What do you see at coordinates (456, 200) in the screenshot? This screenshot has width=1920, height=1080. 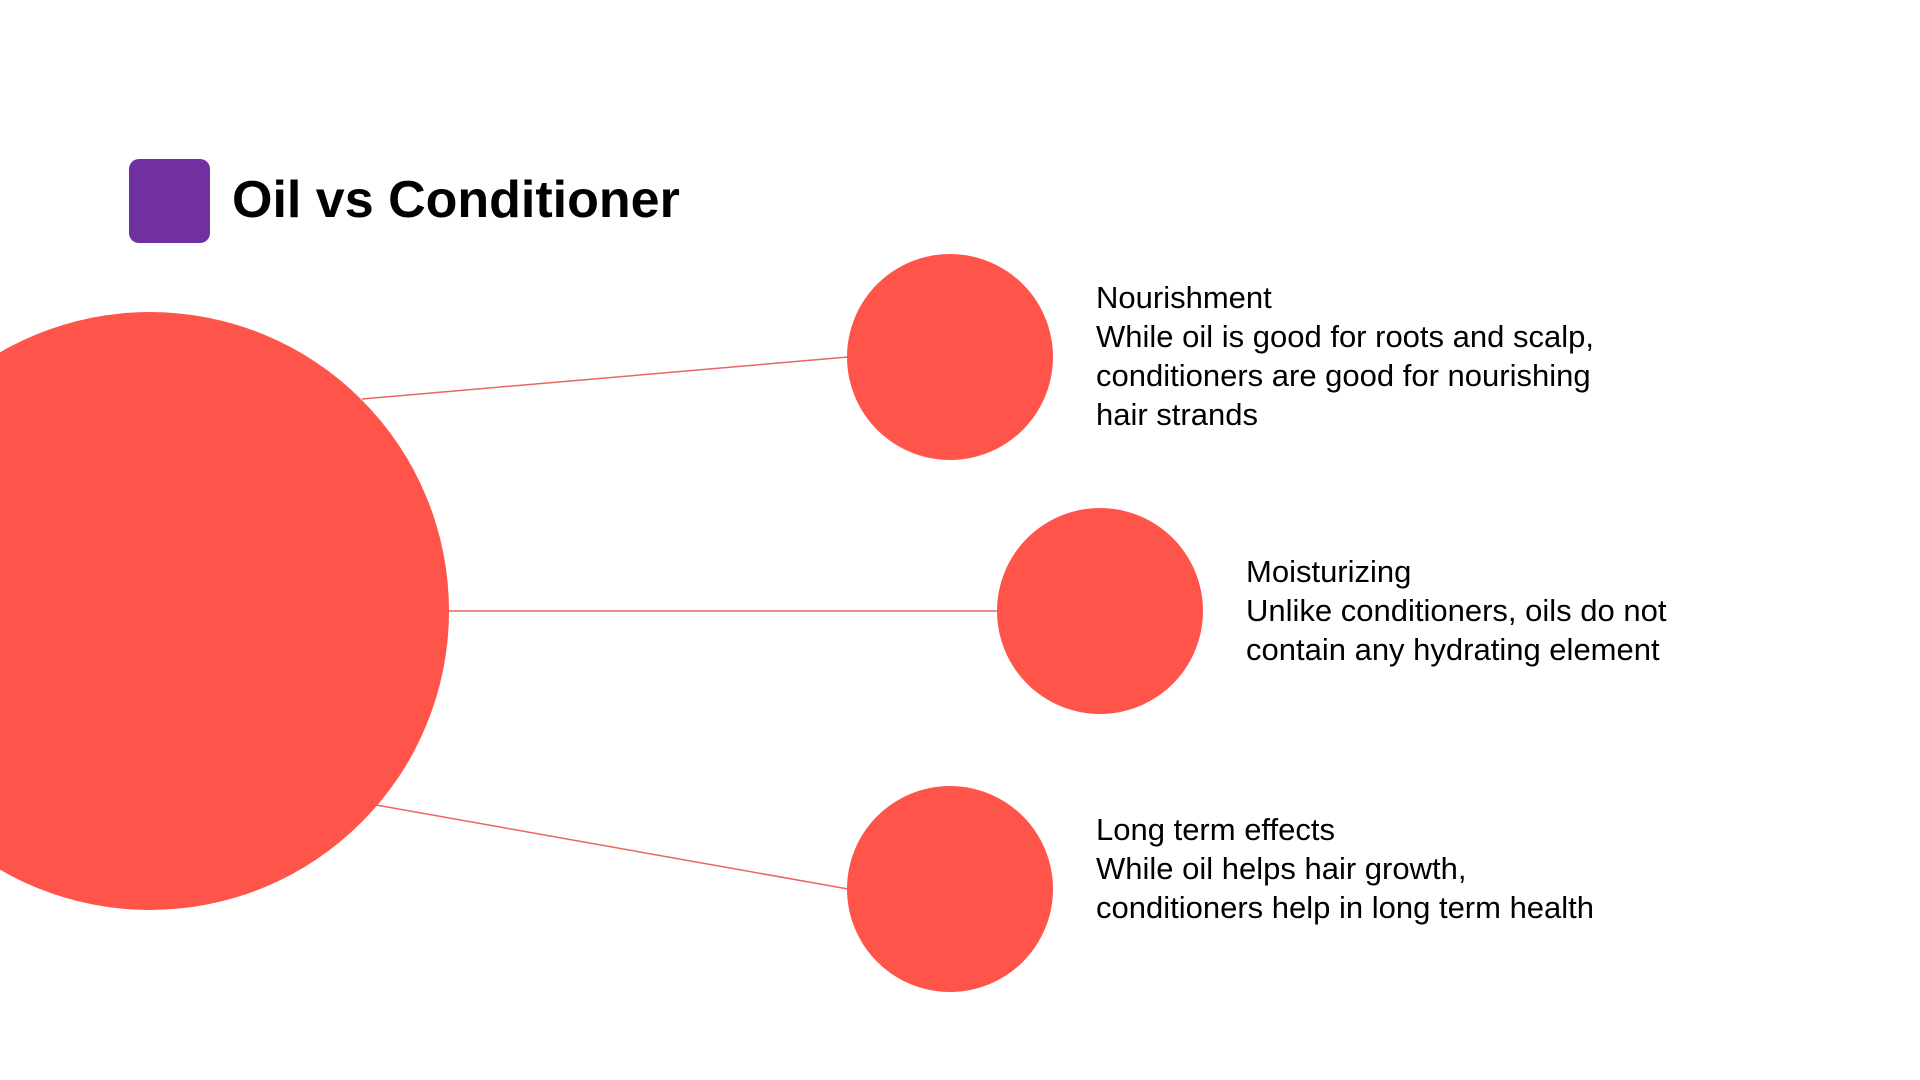 I see `page-title: Oil vs Conditioner` at bounding box center [456, 200].